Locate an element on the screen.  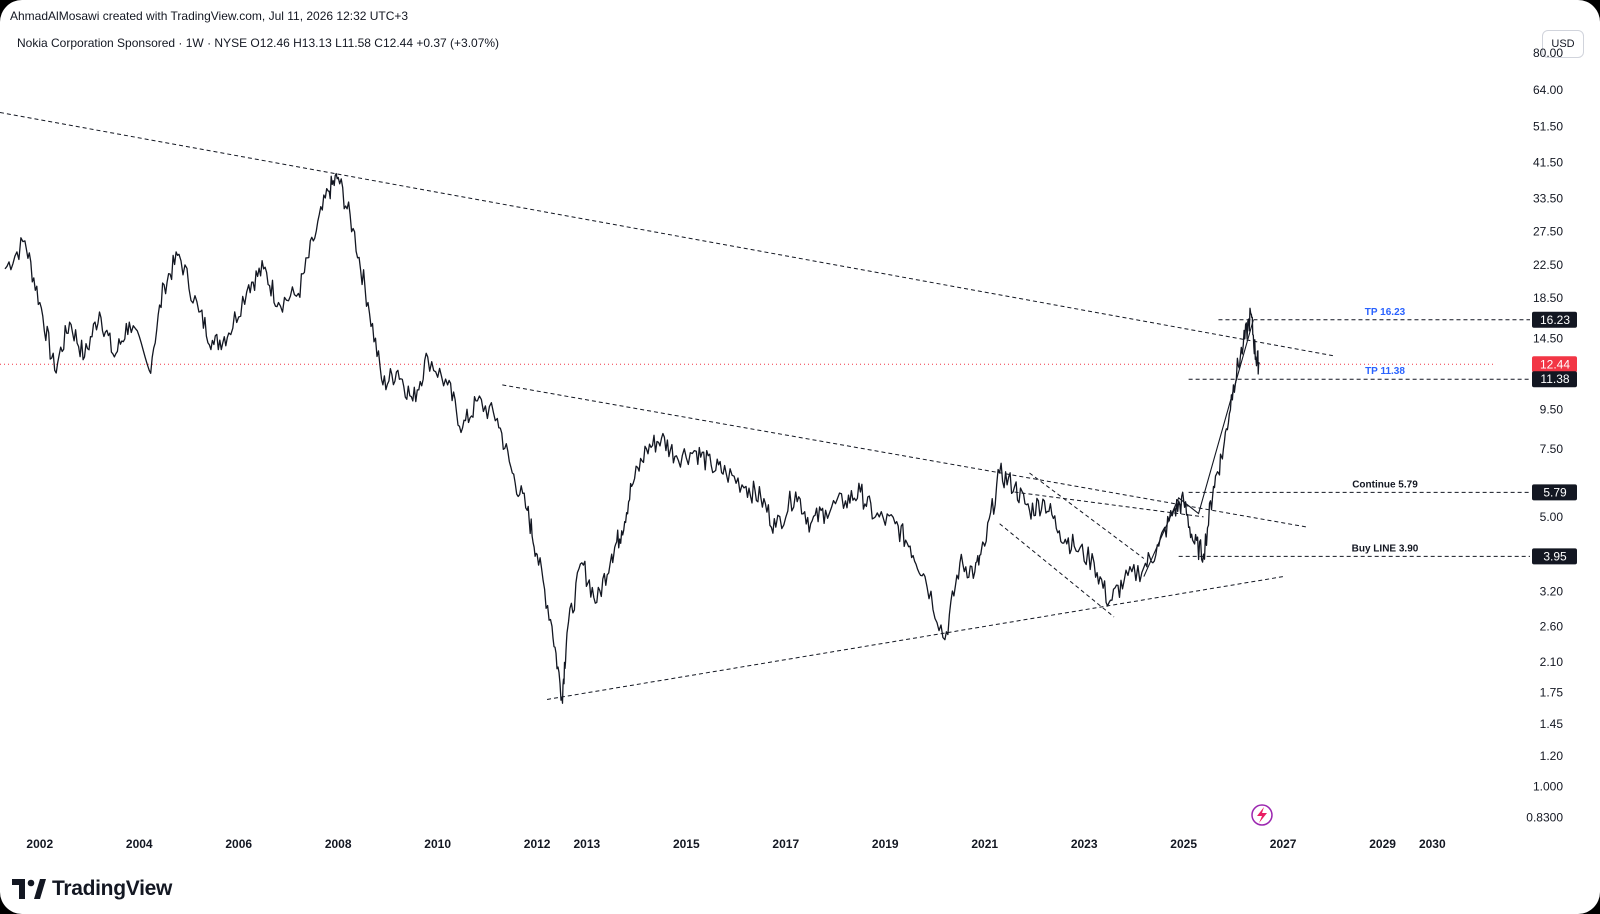
x-tick-label-13: 2027 is located at coordinates (1283, 844).